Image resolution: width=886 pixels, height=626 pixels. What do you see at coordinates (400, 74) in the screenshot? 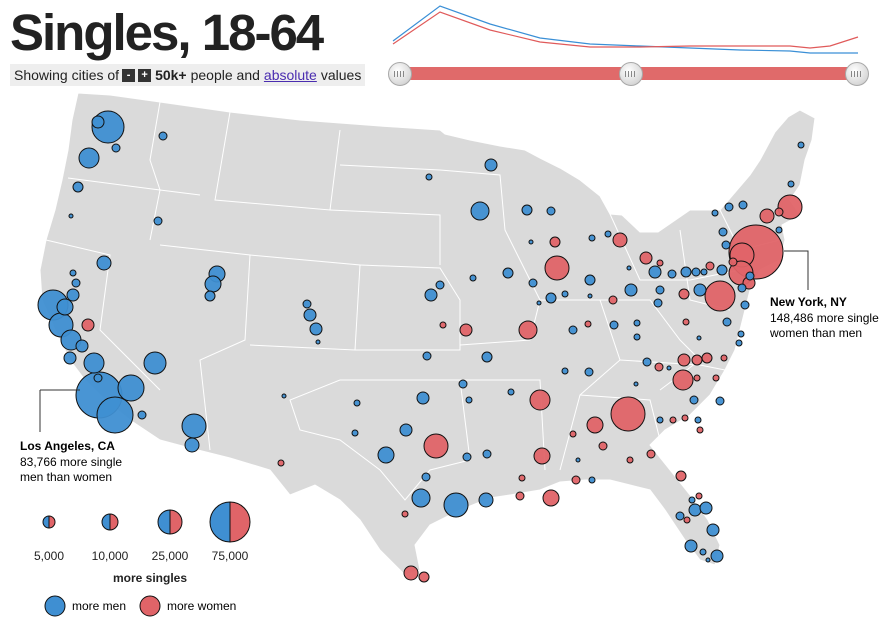
I see `slider-handle-start` at bounding box center [400, 74].